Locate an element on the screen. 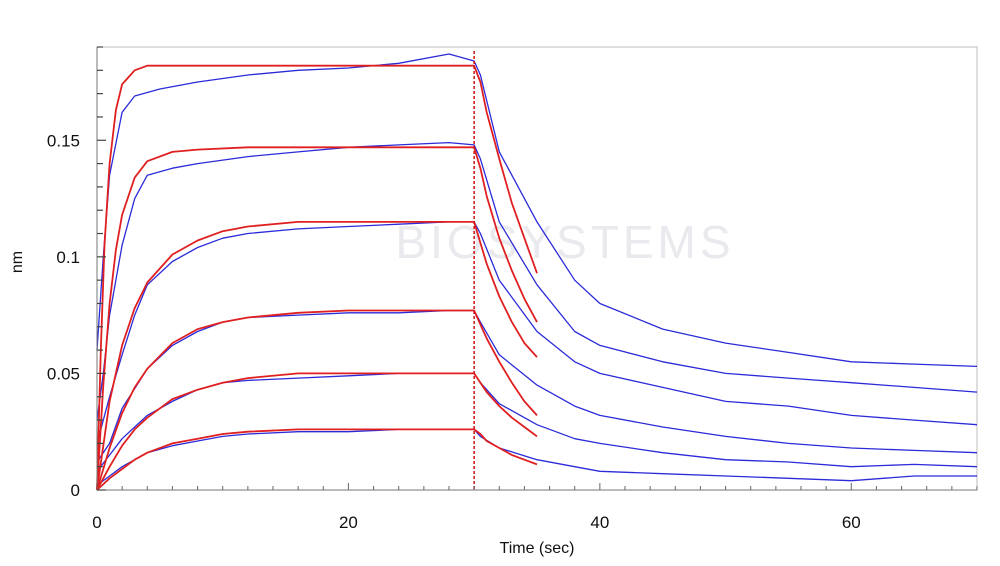 The height and width of the screenshot is (566, 1000). y-axis-title: nm is located at coordinates (17, 262).